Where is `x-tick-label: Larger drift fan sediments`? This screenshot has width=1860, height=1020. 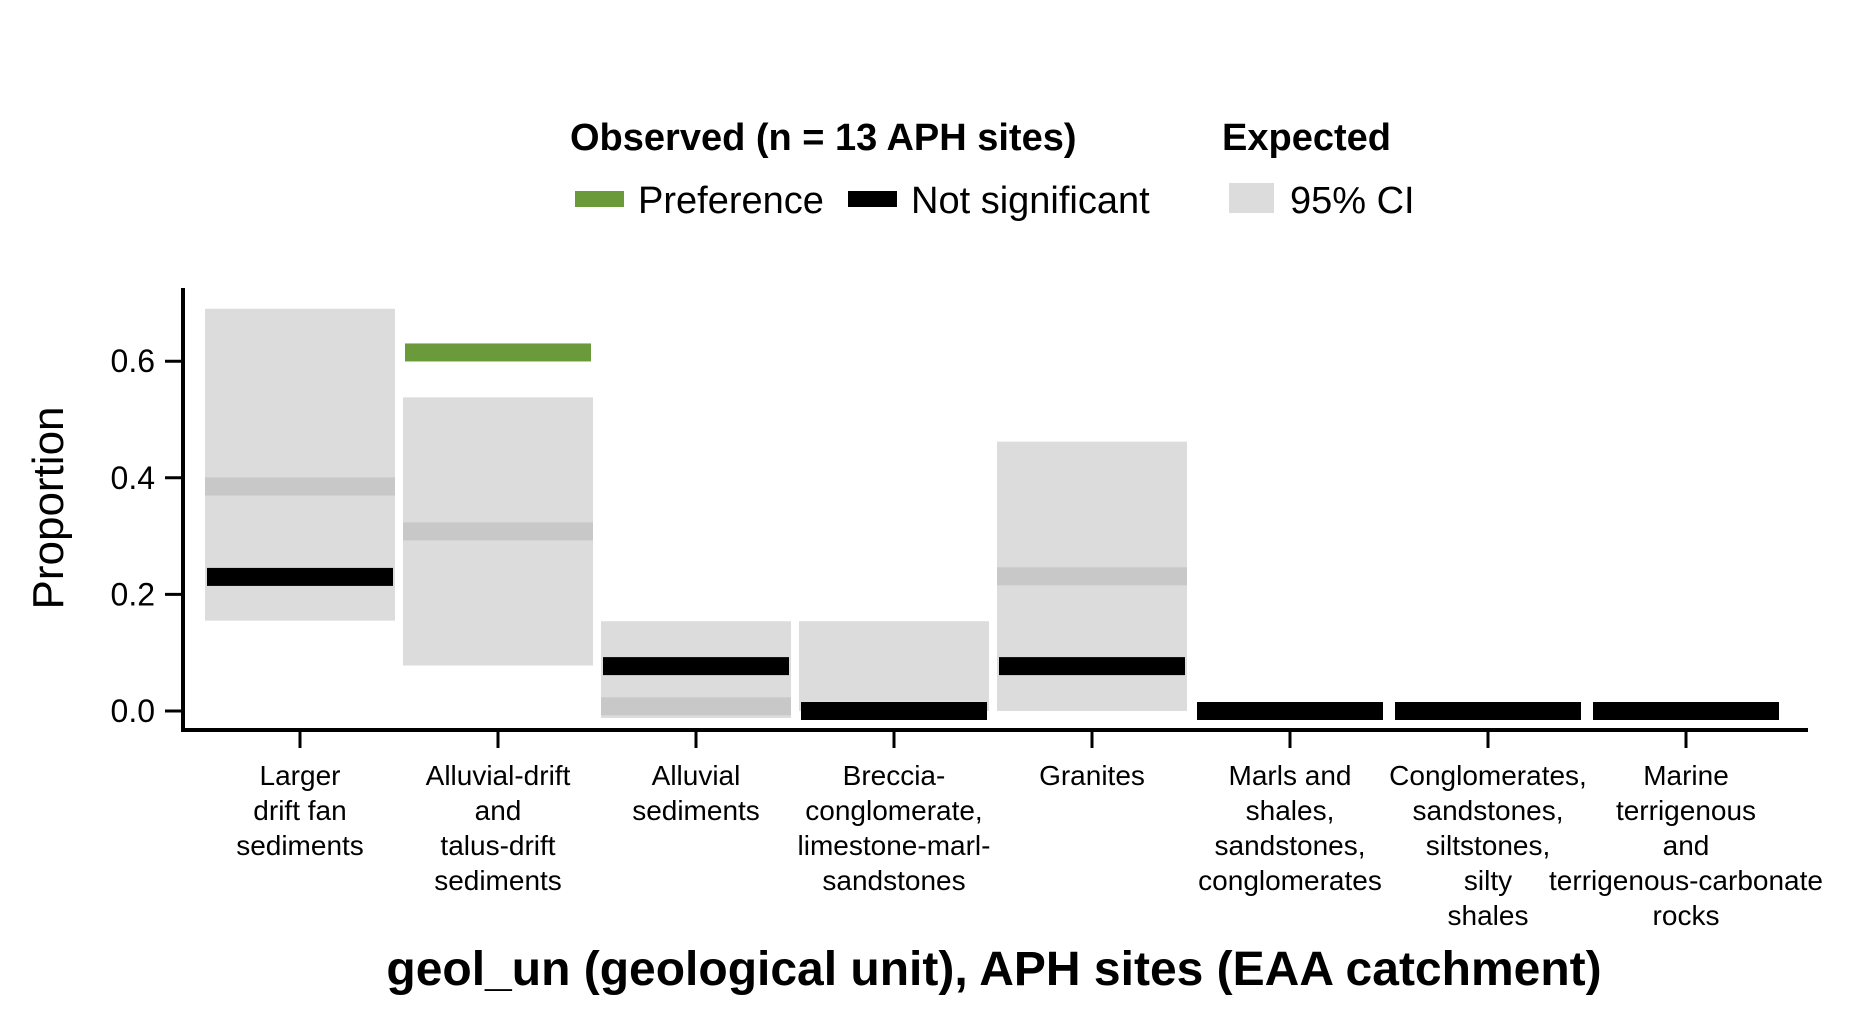
x-tick-label: Larger drift fan sediments is located at coordinates (300, 810).